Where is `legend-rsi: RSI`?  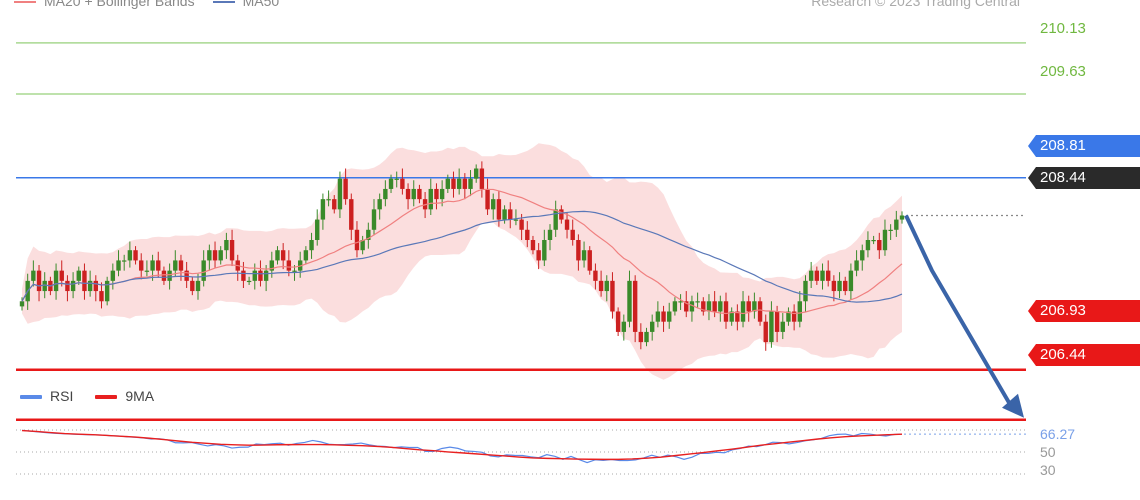
legend-rsi: RSI is located at coordinates (46, 396).